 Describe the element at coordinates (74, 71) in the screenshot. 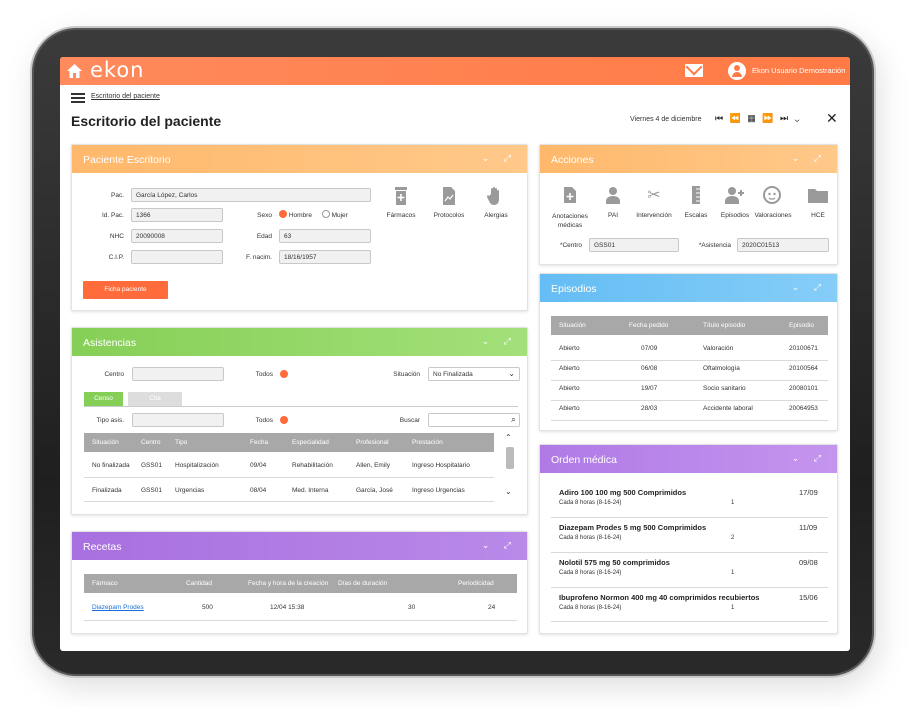

I see `home-icon` at that location.